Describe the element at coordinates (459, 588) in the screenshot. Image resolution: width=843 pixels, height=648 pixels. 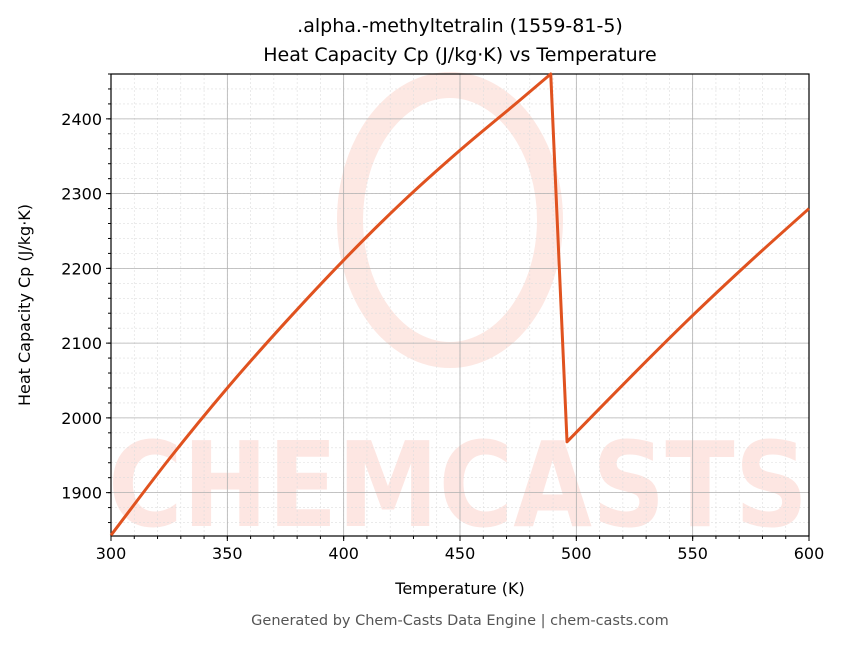
I see `x-axis-label: Temperature (K)` at that location.